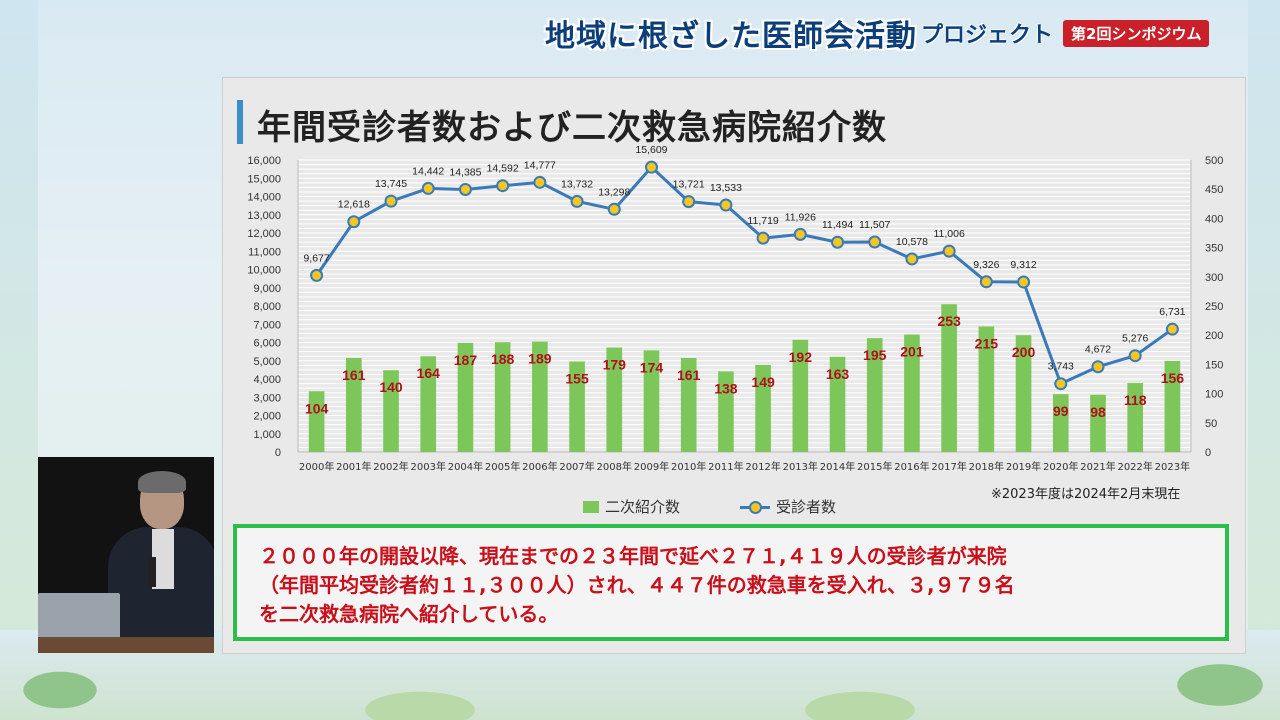 This screenshot has width=1280, height=720. I want to click on y-left-tick-label: 0, so click(278, 453).